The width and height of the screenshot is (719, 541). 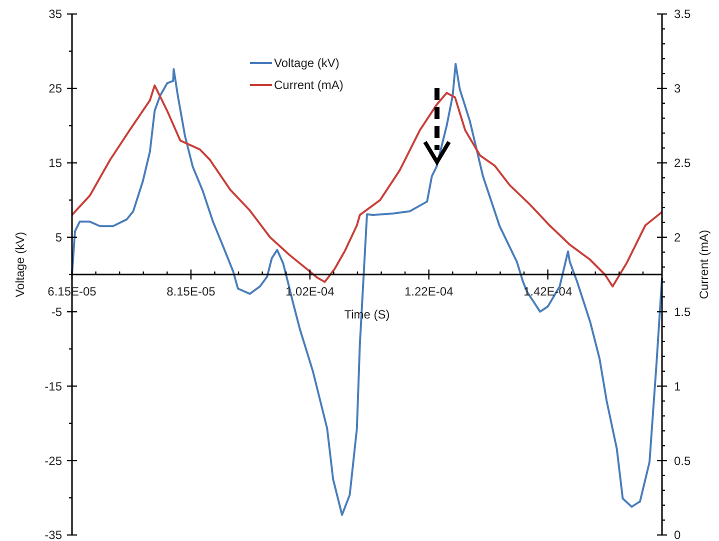 What do you see at coordinates (309, 85) in the screenshot?
I see `legend-label: Current (mA)` at bounding box center [309, 85].